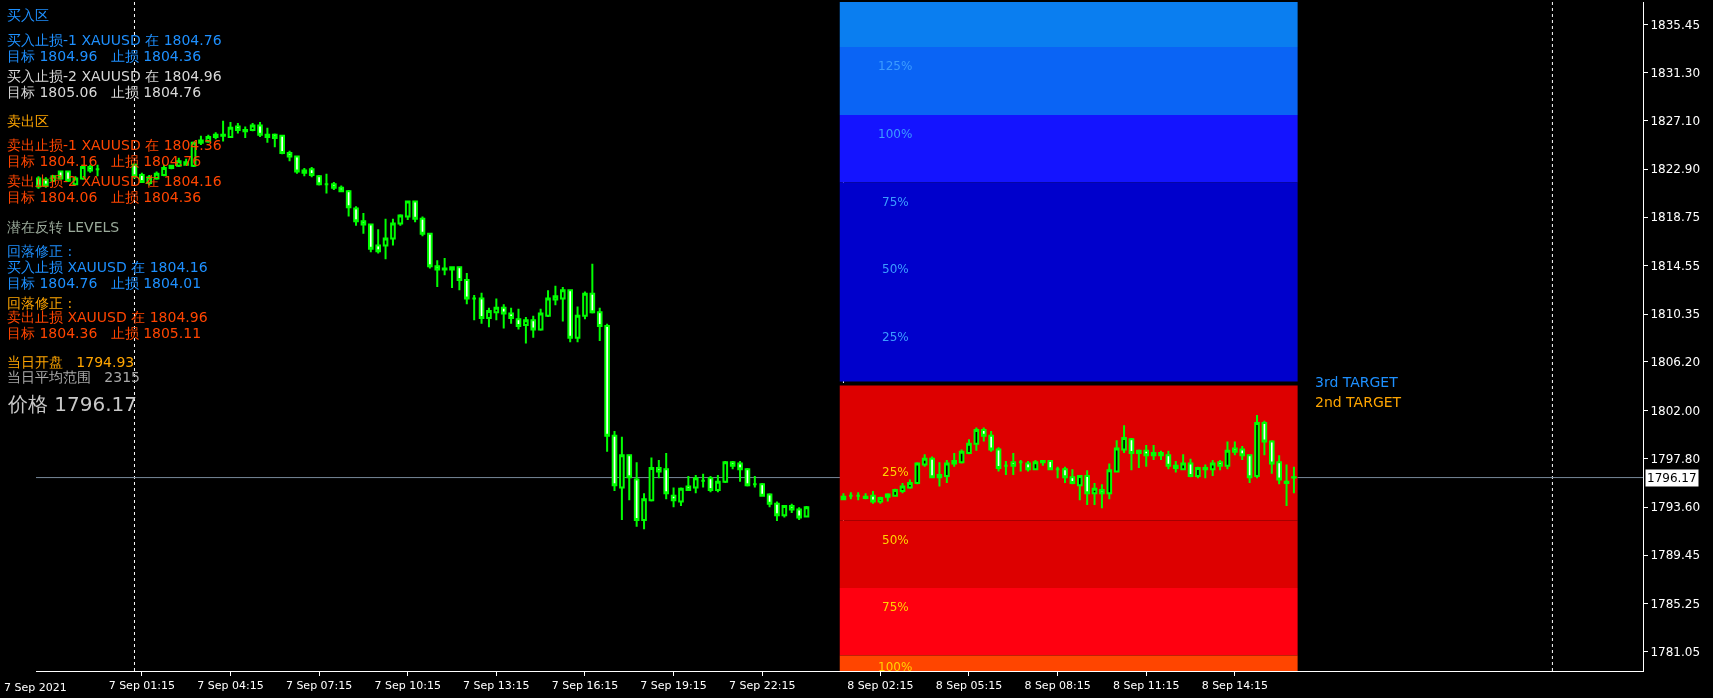  I want to click on annotation: 买入止损-2 XAUUSD 在 1804.96, so click(114, 76).